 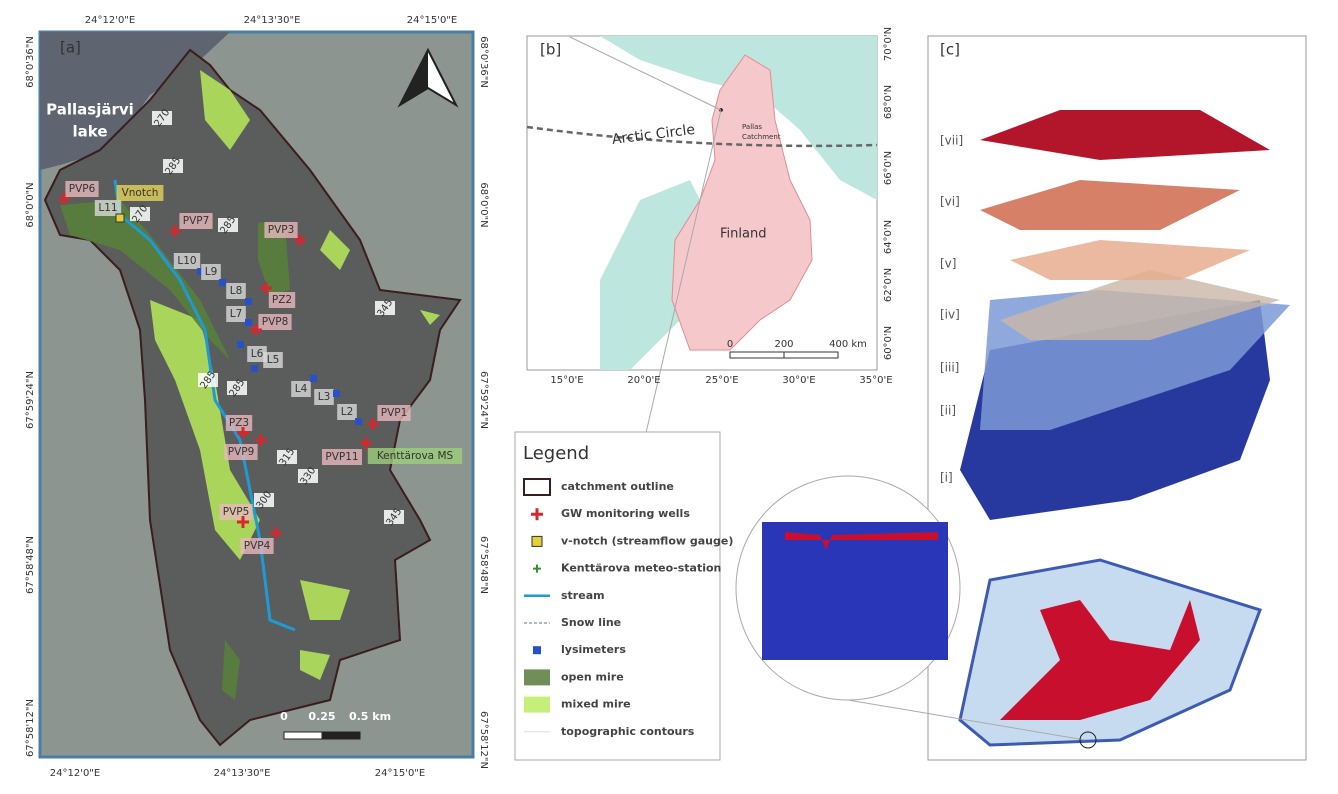 I want to click on site-label: PVP1, so click(x=394, y=413).